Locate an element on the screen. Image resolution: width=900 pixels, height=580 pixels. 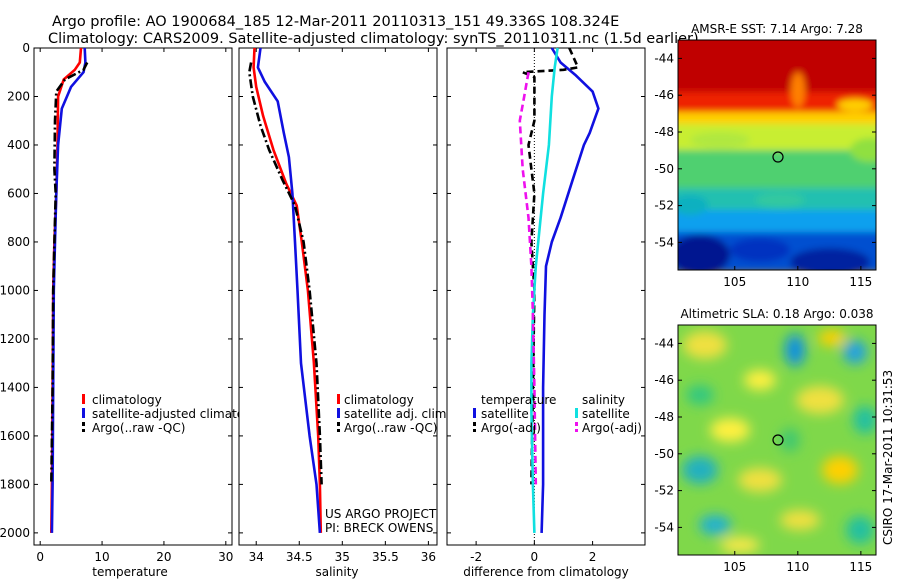
legend-swatch-satellite-adj is located at coordinates (338, 413).